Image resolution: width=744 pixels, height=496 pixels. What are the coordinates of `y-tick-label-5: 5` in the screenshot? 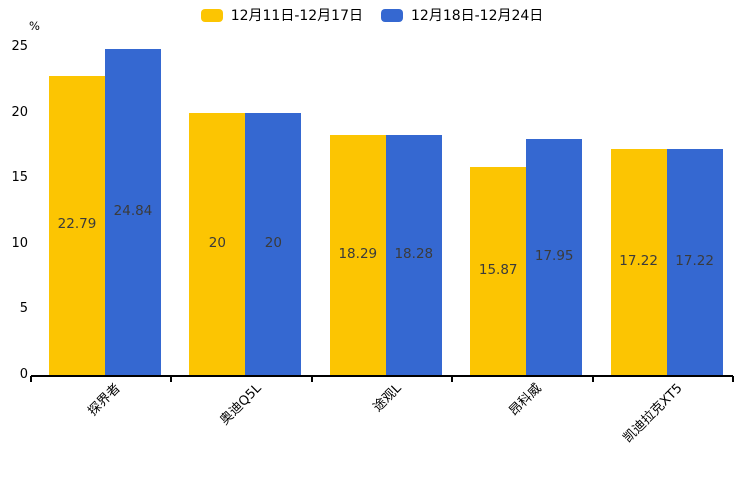 It's located at (23, 309).